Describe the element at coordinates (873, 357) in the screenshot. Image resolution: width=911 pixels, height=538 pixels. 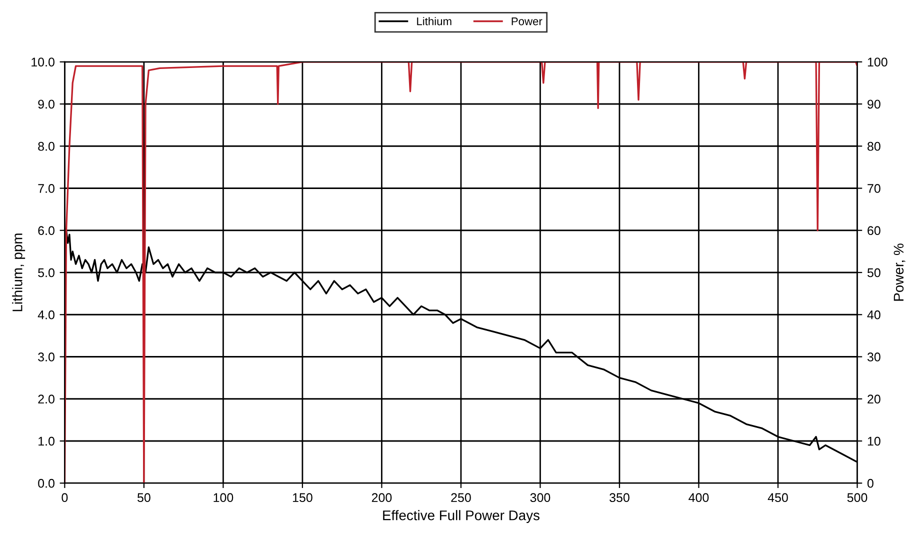
I see `y2-tick-label: 30` at that location.